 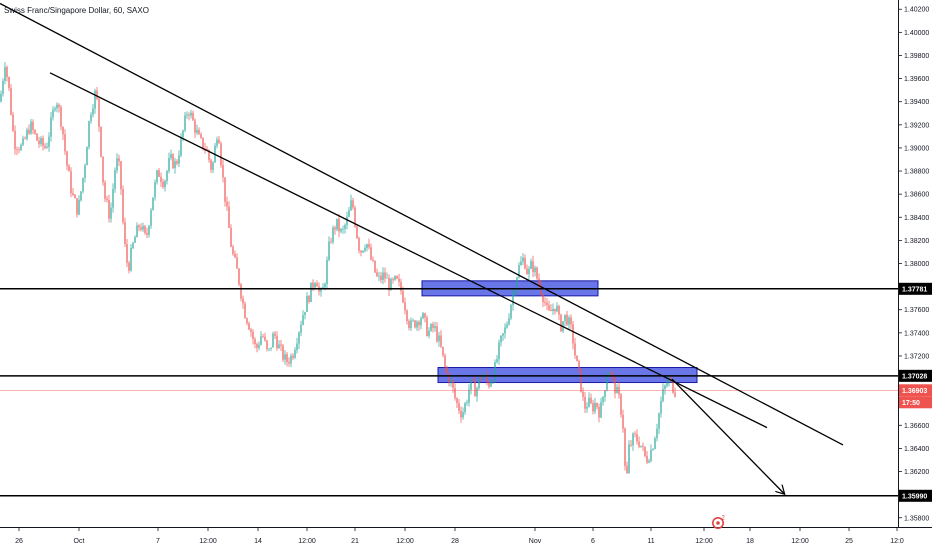 I want to click on y-tick-label: 1.36600, so click(x=916, y=426).